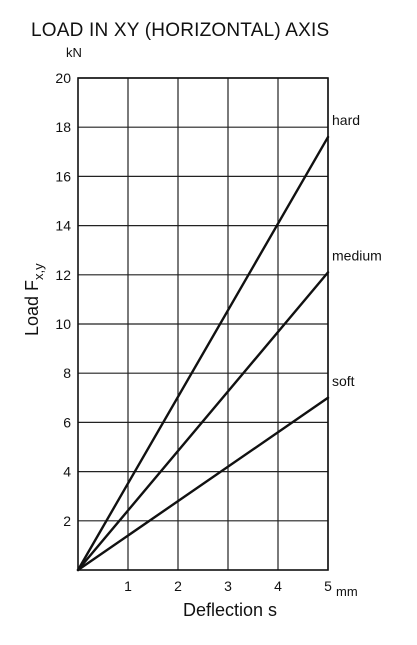 The image size is (417, 645). What do you see at coordinates (67, 422) in the screenshot?
I see `y-tick-label: 6` at bounding box center [67, 422].